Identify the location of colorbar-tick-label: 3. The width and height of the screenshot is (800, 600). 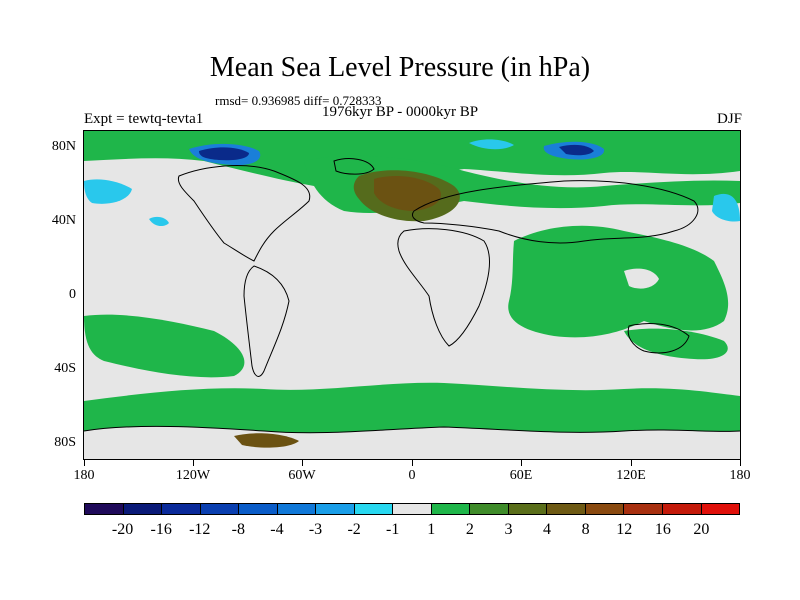
(508, 529).